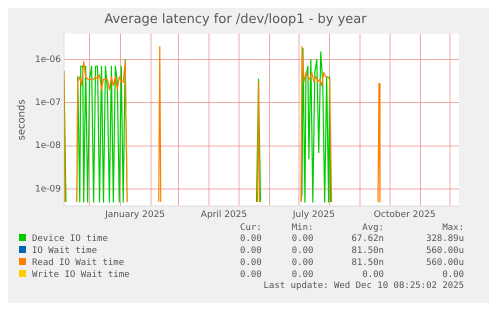 The width and height of the screenshot is (497, 311). Describe the element at coordinates (65, 251) in the screenshot. I see `legend-label: IO Wait time` at that location.